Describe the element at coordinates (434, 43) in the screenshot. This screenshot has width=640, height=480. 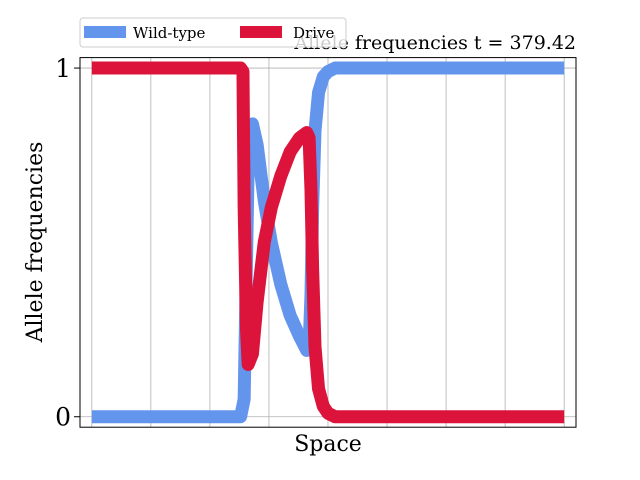
I see `chart-title: Allele frequencies t = 379.42` at that location.